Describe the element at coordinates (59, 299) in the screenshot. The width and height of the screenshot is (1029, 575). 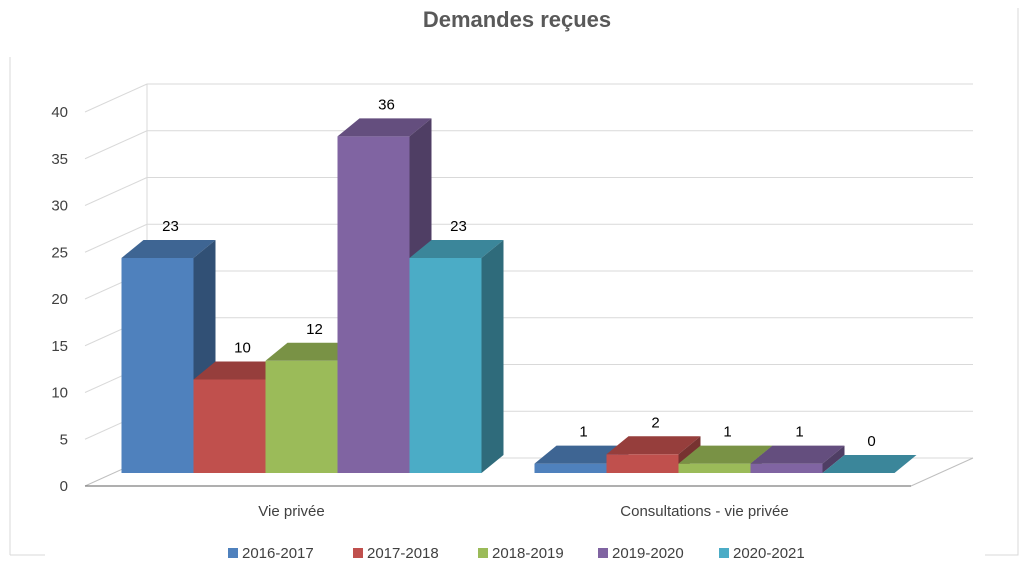
I see `y-tick-label: 20` at that location.